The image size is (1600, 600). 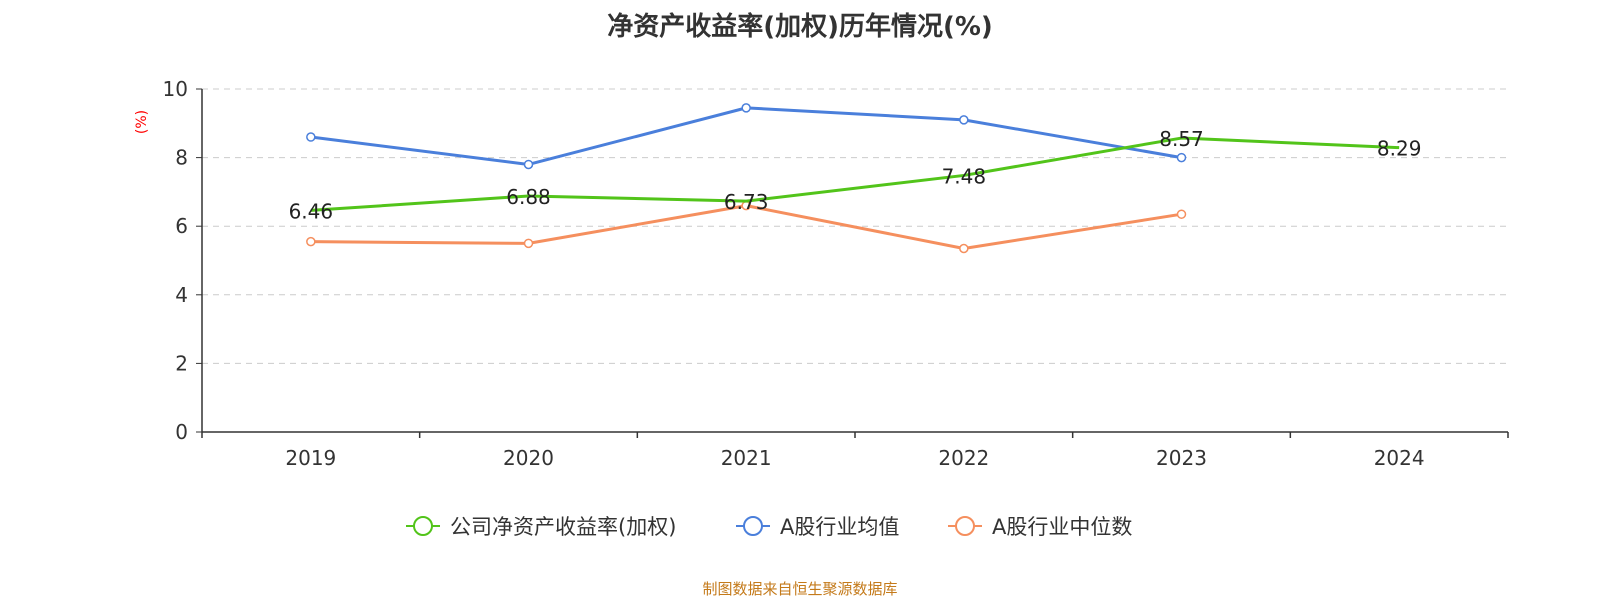 What do you see at coordinates (181, 432) in the screenshot?
I see `y-tick-label: 0` at bounding box center [181, 432].